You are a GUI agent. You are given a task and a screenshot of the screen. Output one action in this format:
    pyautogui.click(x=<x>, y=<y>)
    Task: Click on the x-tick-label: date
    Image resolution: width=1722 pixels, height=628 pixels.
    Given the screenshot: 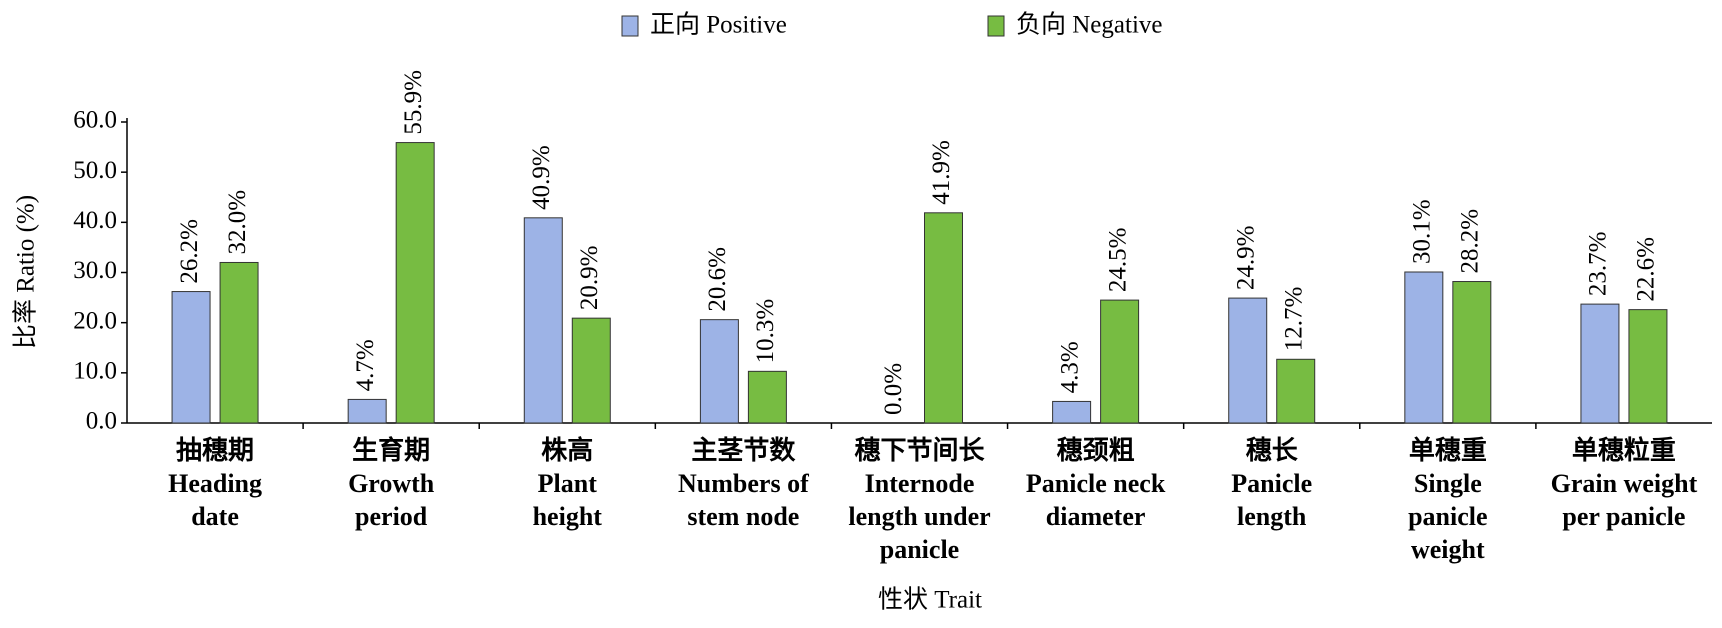 What is the action you would take?
    pyautogui.click(x=215, y=516)
    